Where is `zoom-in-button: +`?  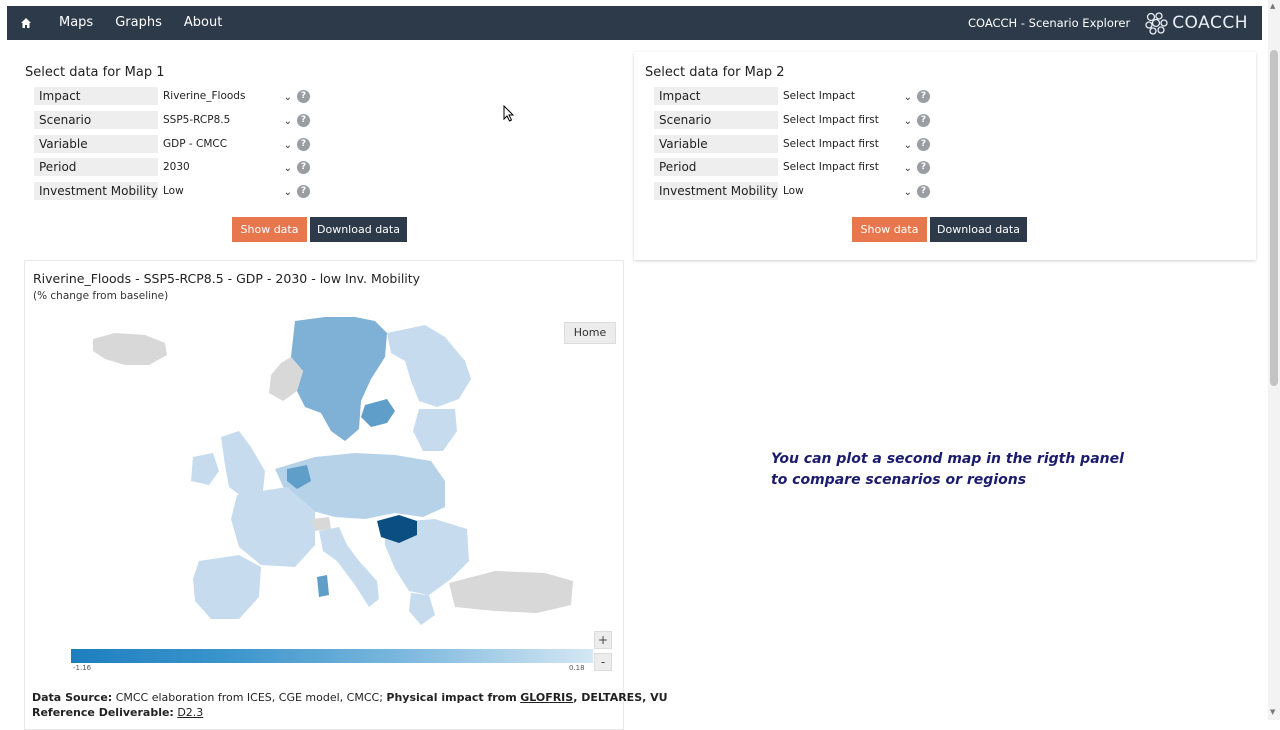 zoom-in-button: + is located at coordinates (603, 640).